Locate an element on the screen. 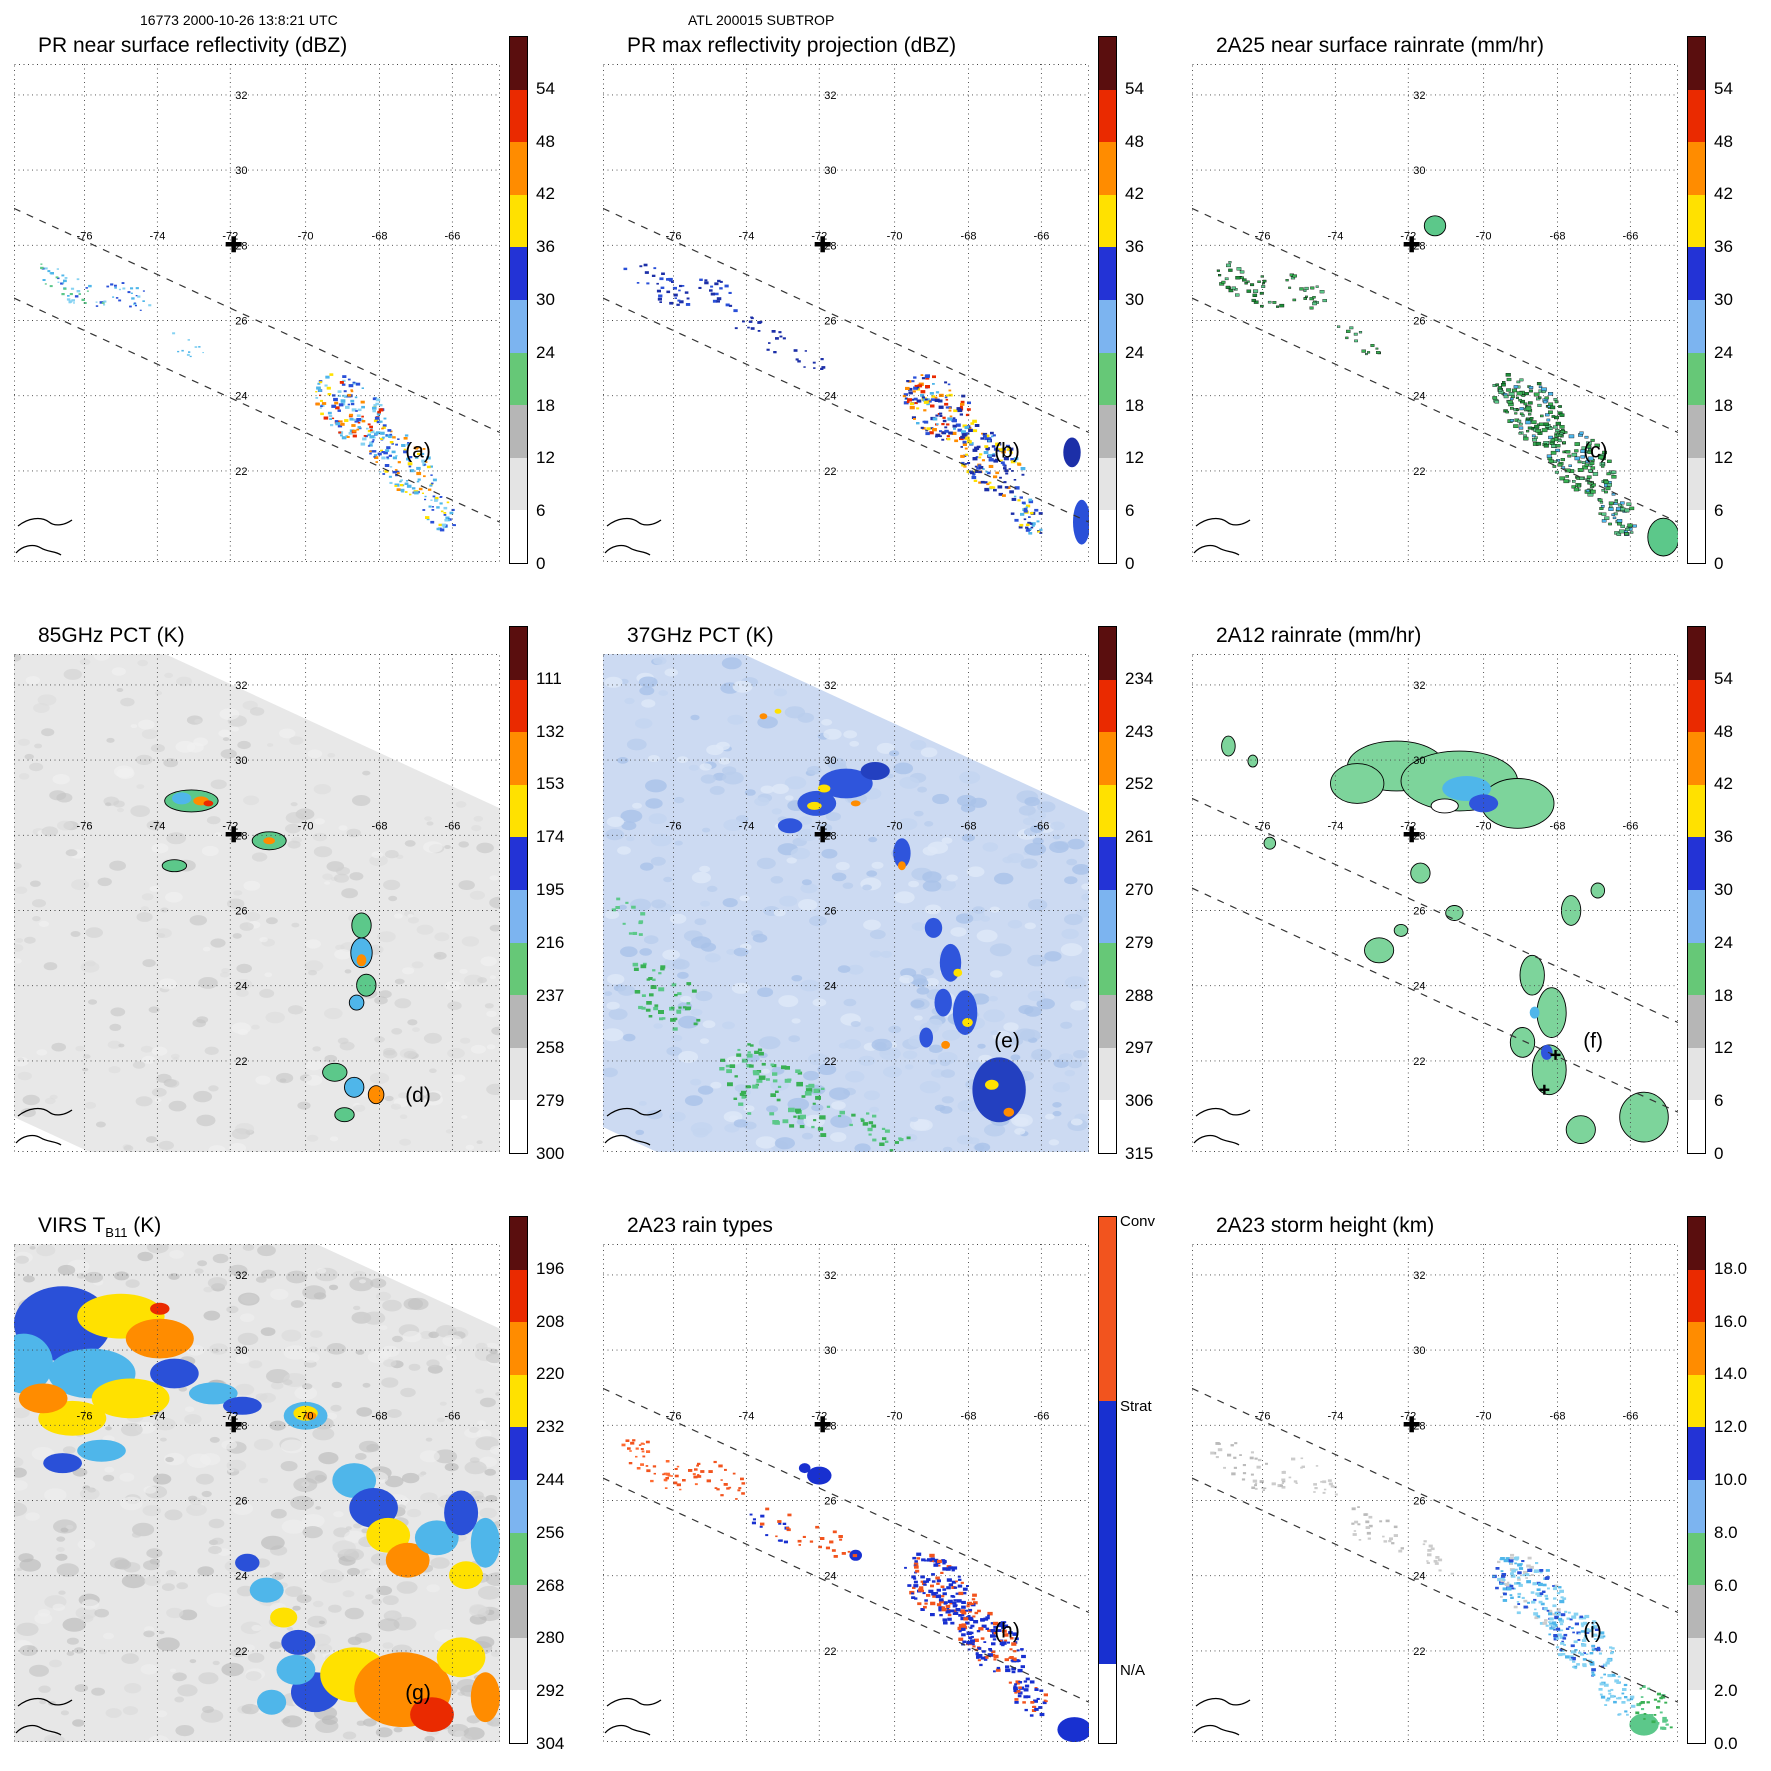 Image resolution: width=1771 pixels, height=1771 pixels. coastline is located at coordinates (1222, 1716).